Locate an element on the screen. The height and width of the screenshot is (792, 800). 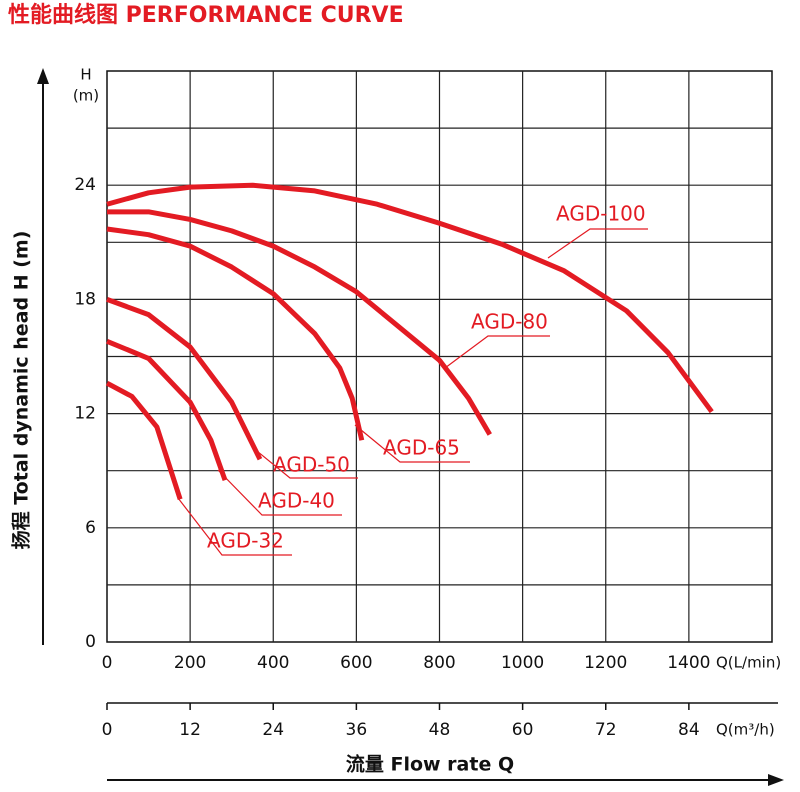
x2-tick-label: 12 is located at coordinates (190, 730).